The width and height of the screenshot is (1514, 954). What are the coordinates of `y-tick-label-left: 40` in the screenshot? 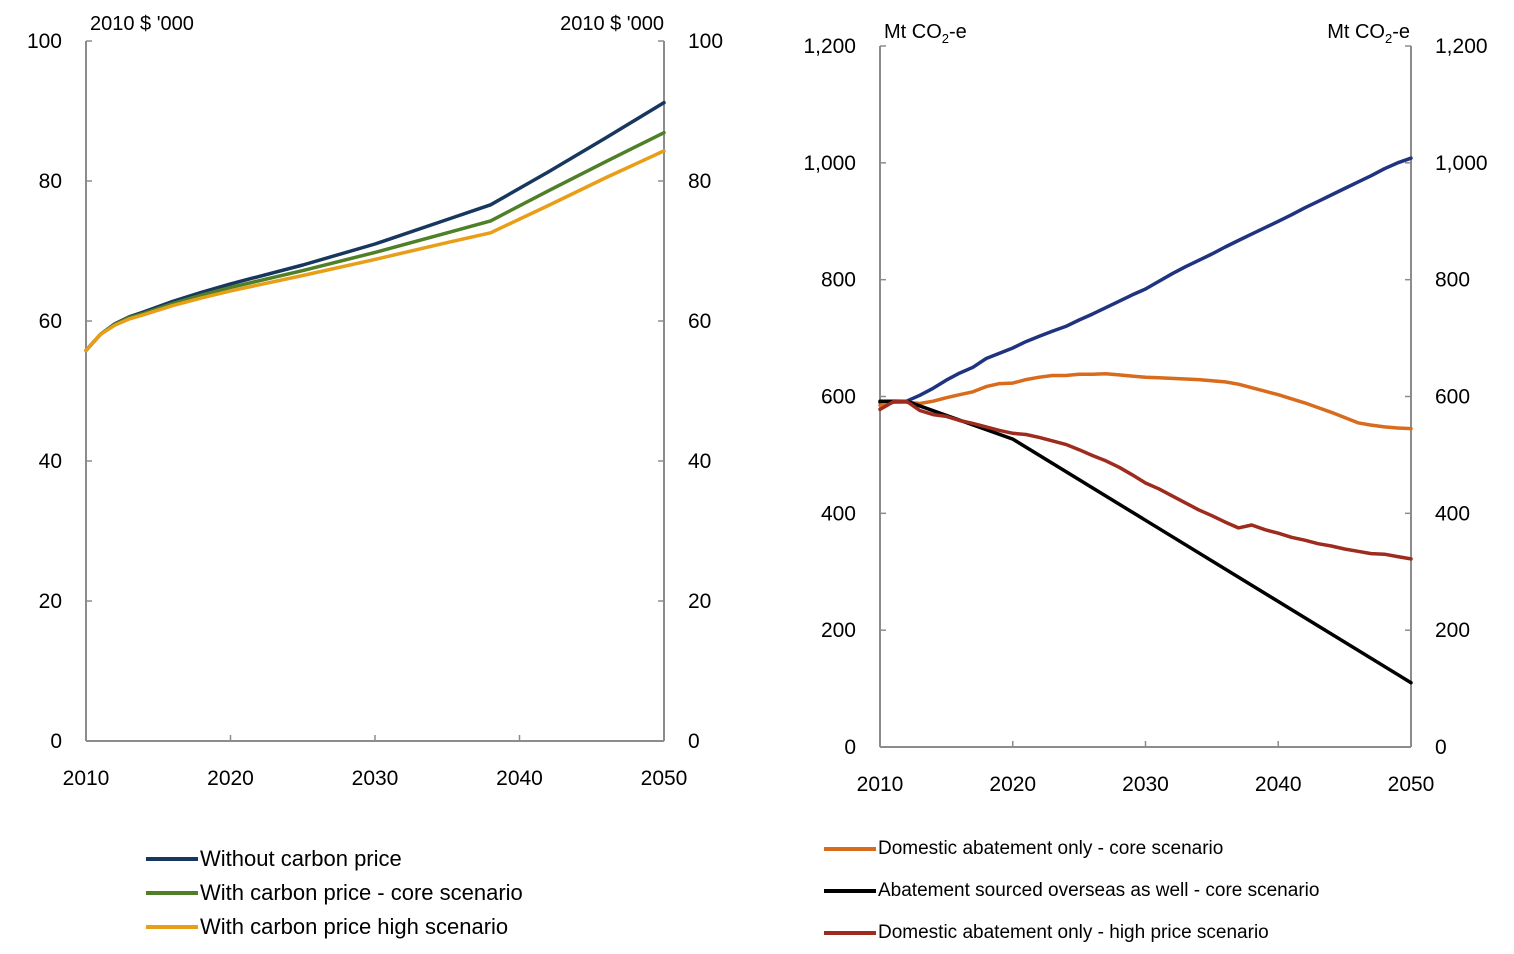 It's located at (50, 461).